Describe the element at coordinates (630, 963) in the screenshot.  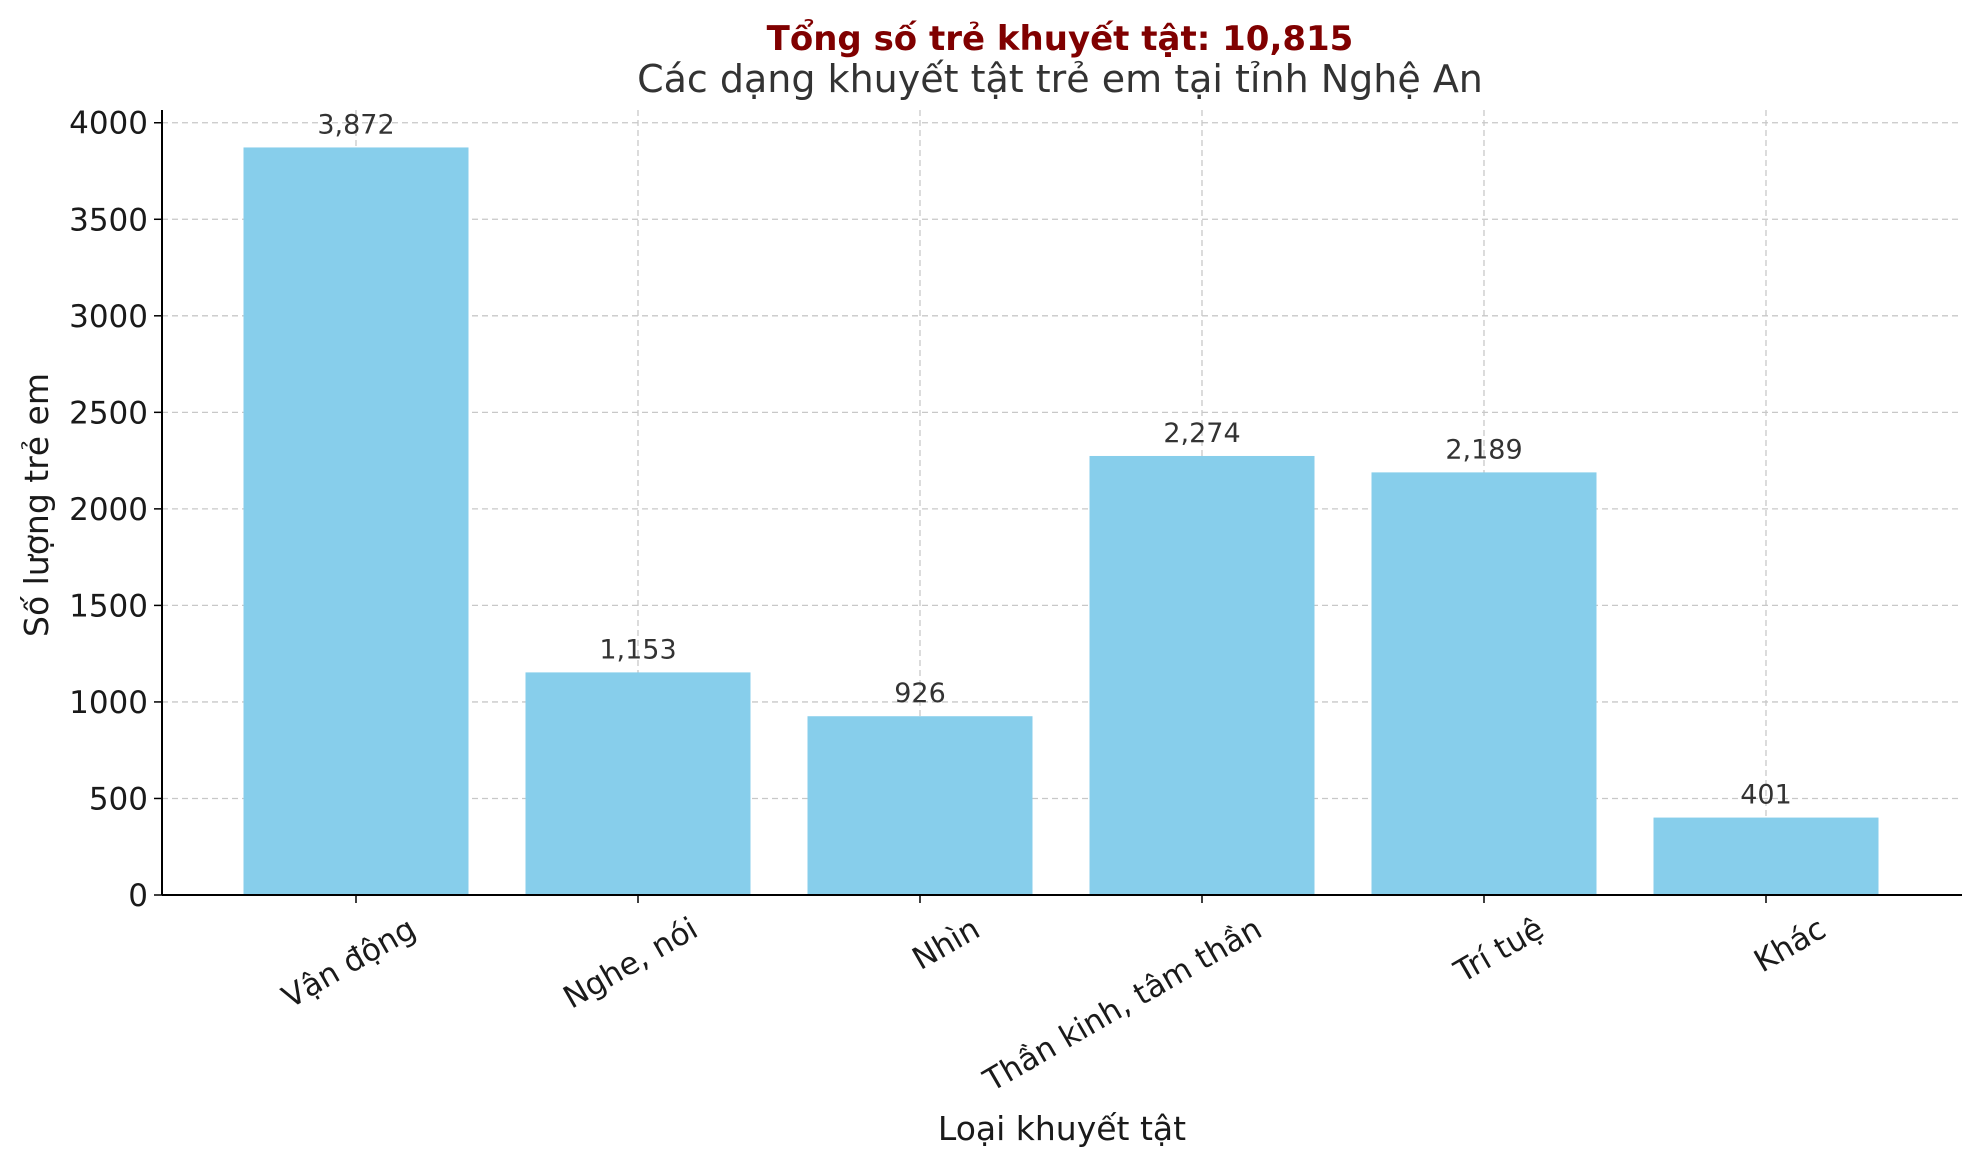
I see `x-tick-label: Nghe, nói` at that location.